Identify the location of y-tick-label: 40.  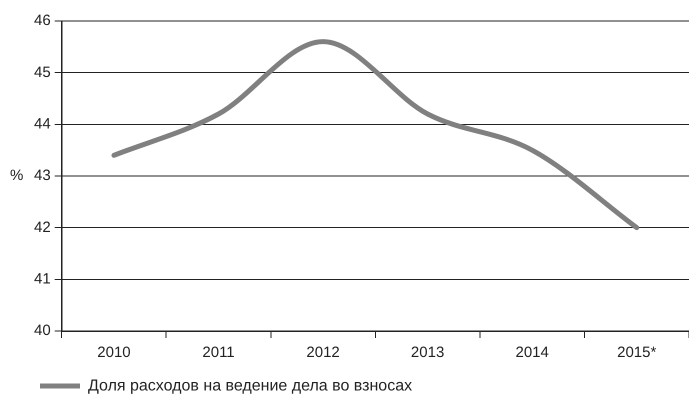
(42, 331).